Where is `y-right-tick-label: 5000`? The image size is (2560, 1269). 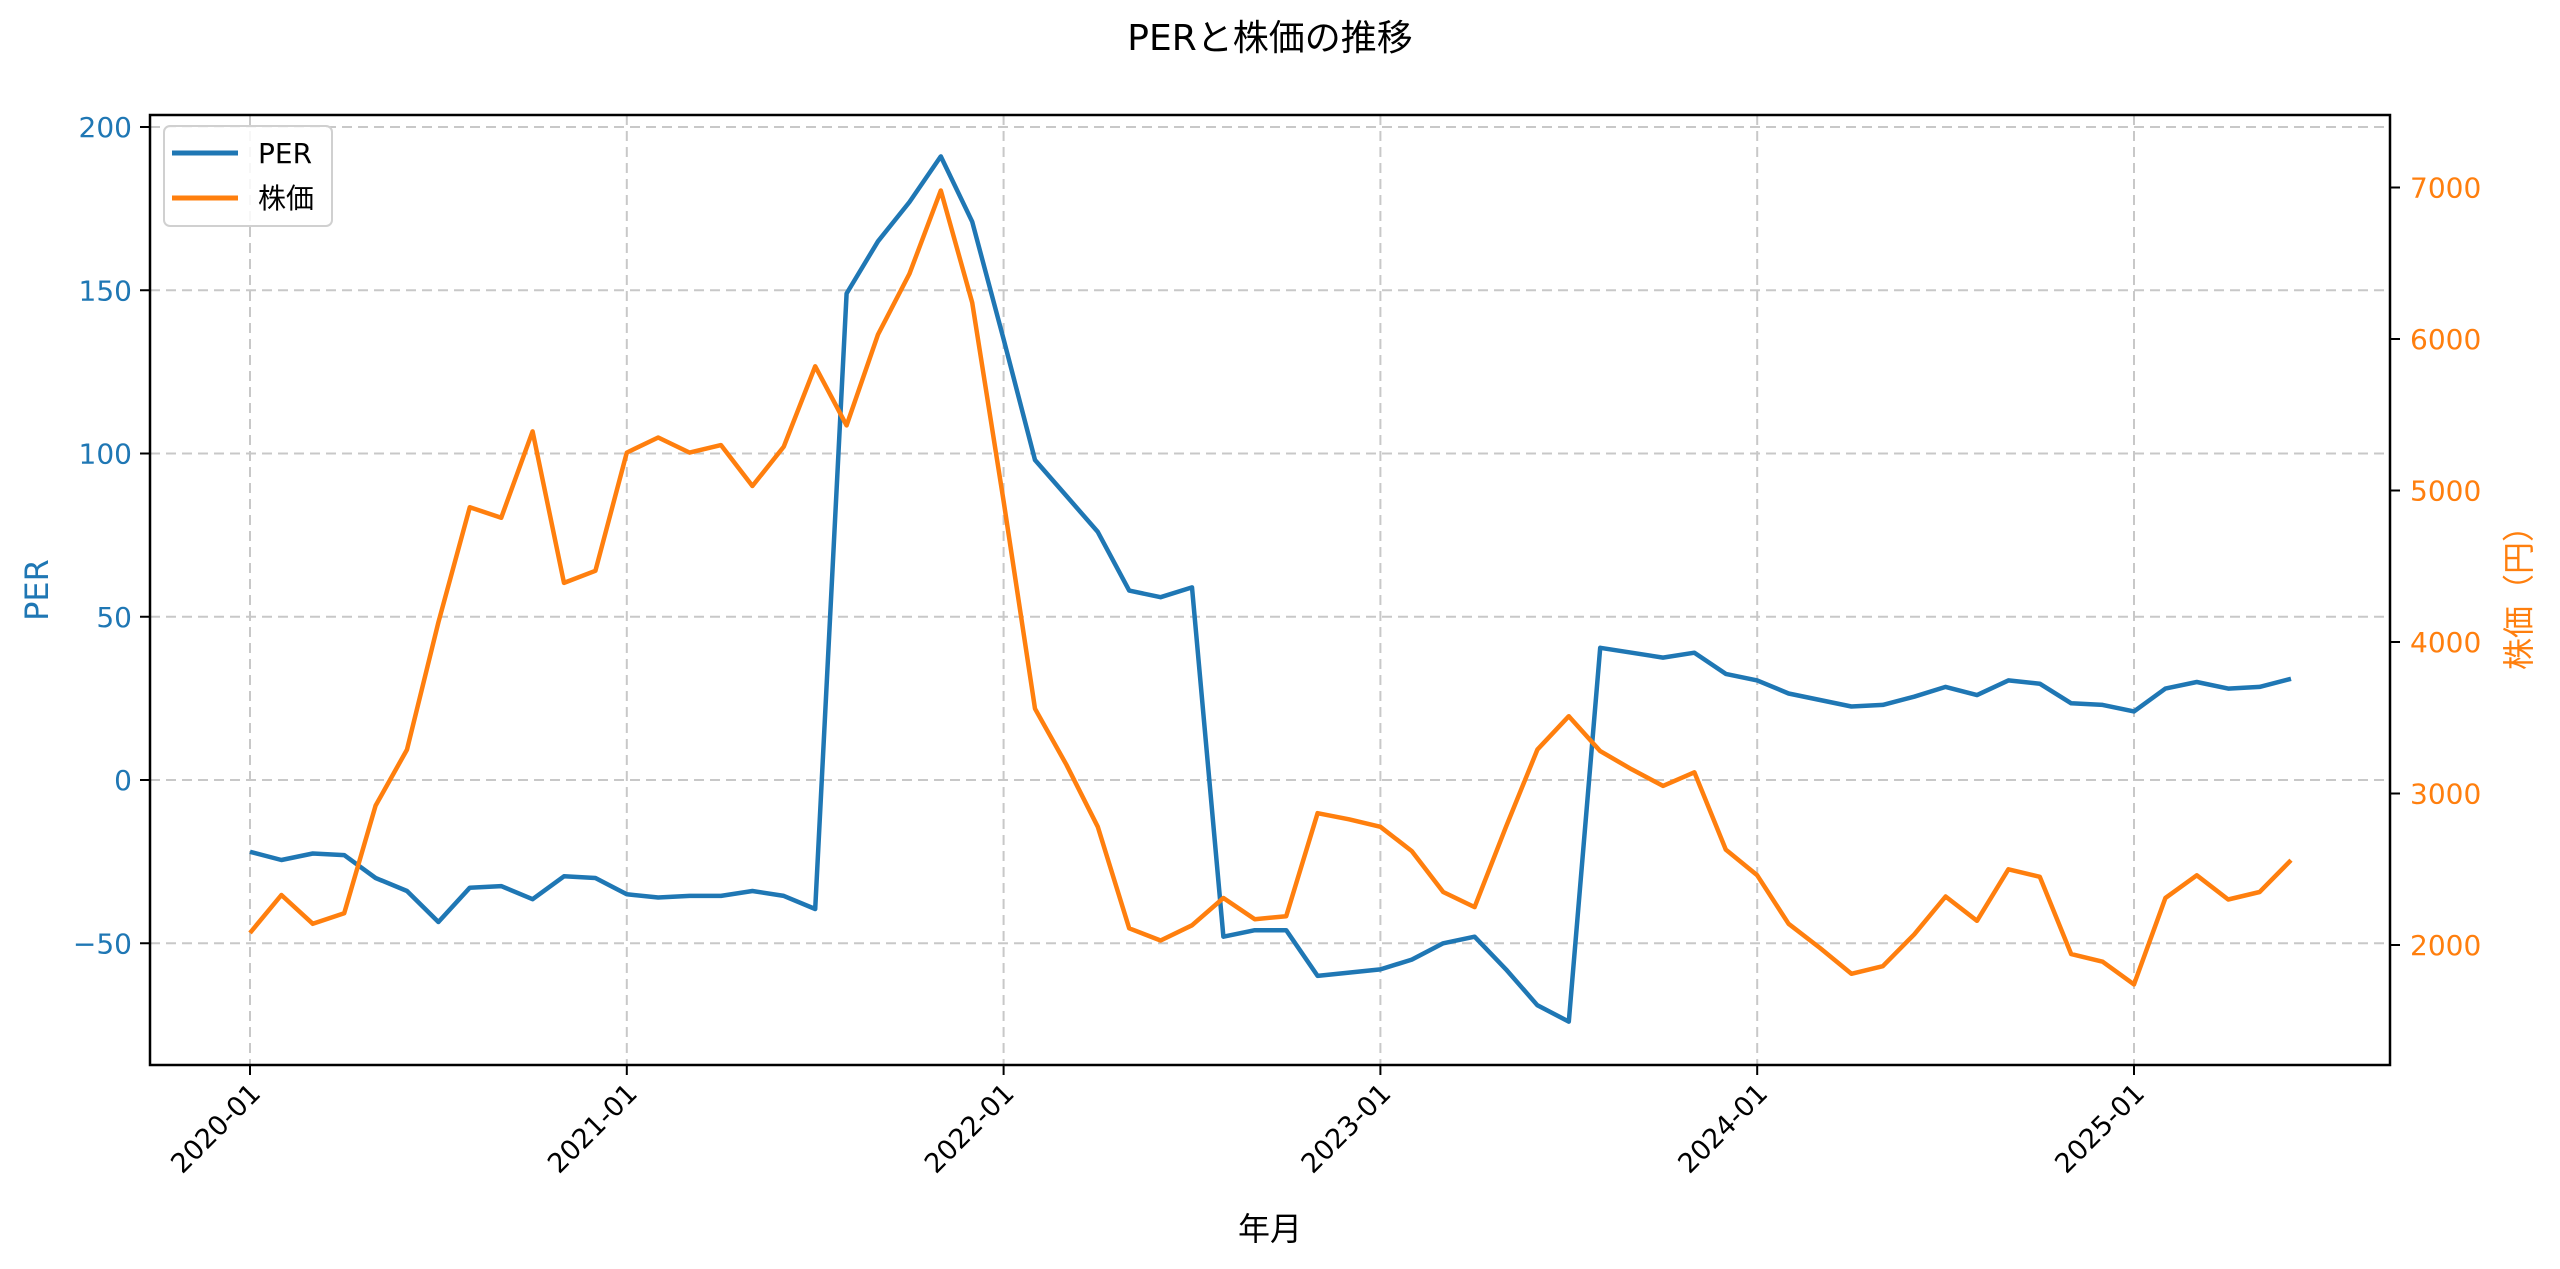 y-right-tick-label: 5000 is located at coordinates (2445, 491).